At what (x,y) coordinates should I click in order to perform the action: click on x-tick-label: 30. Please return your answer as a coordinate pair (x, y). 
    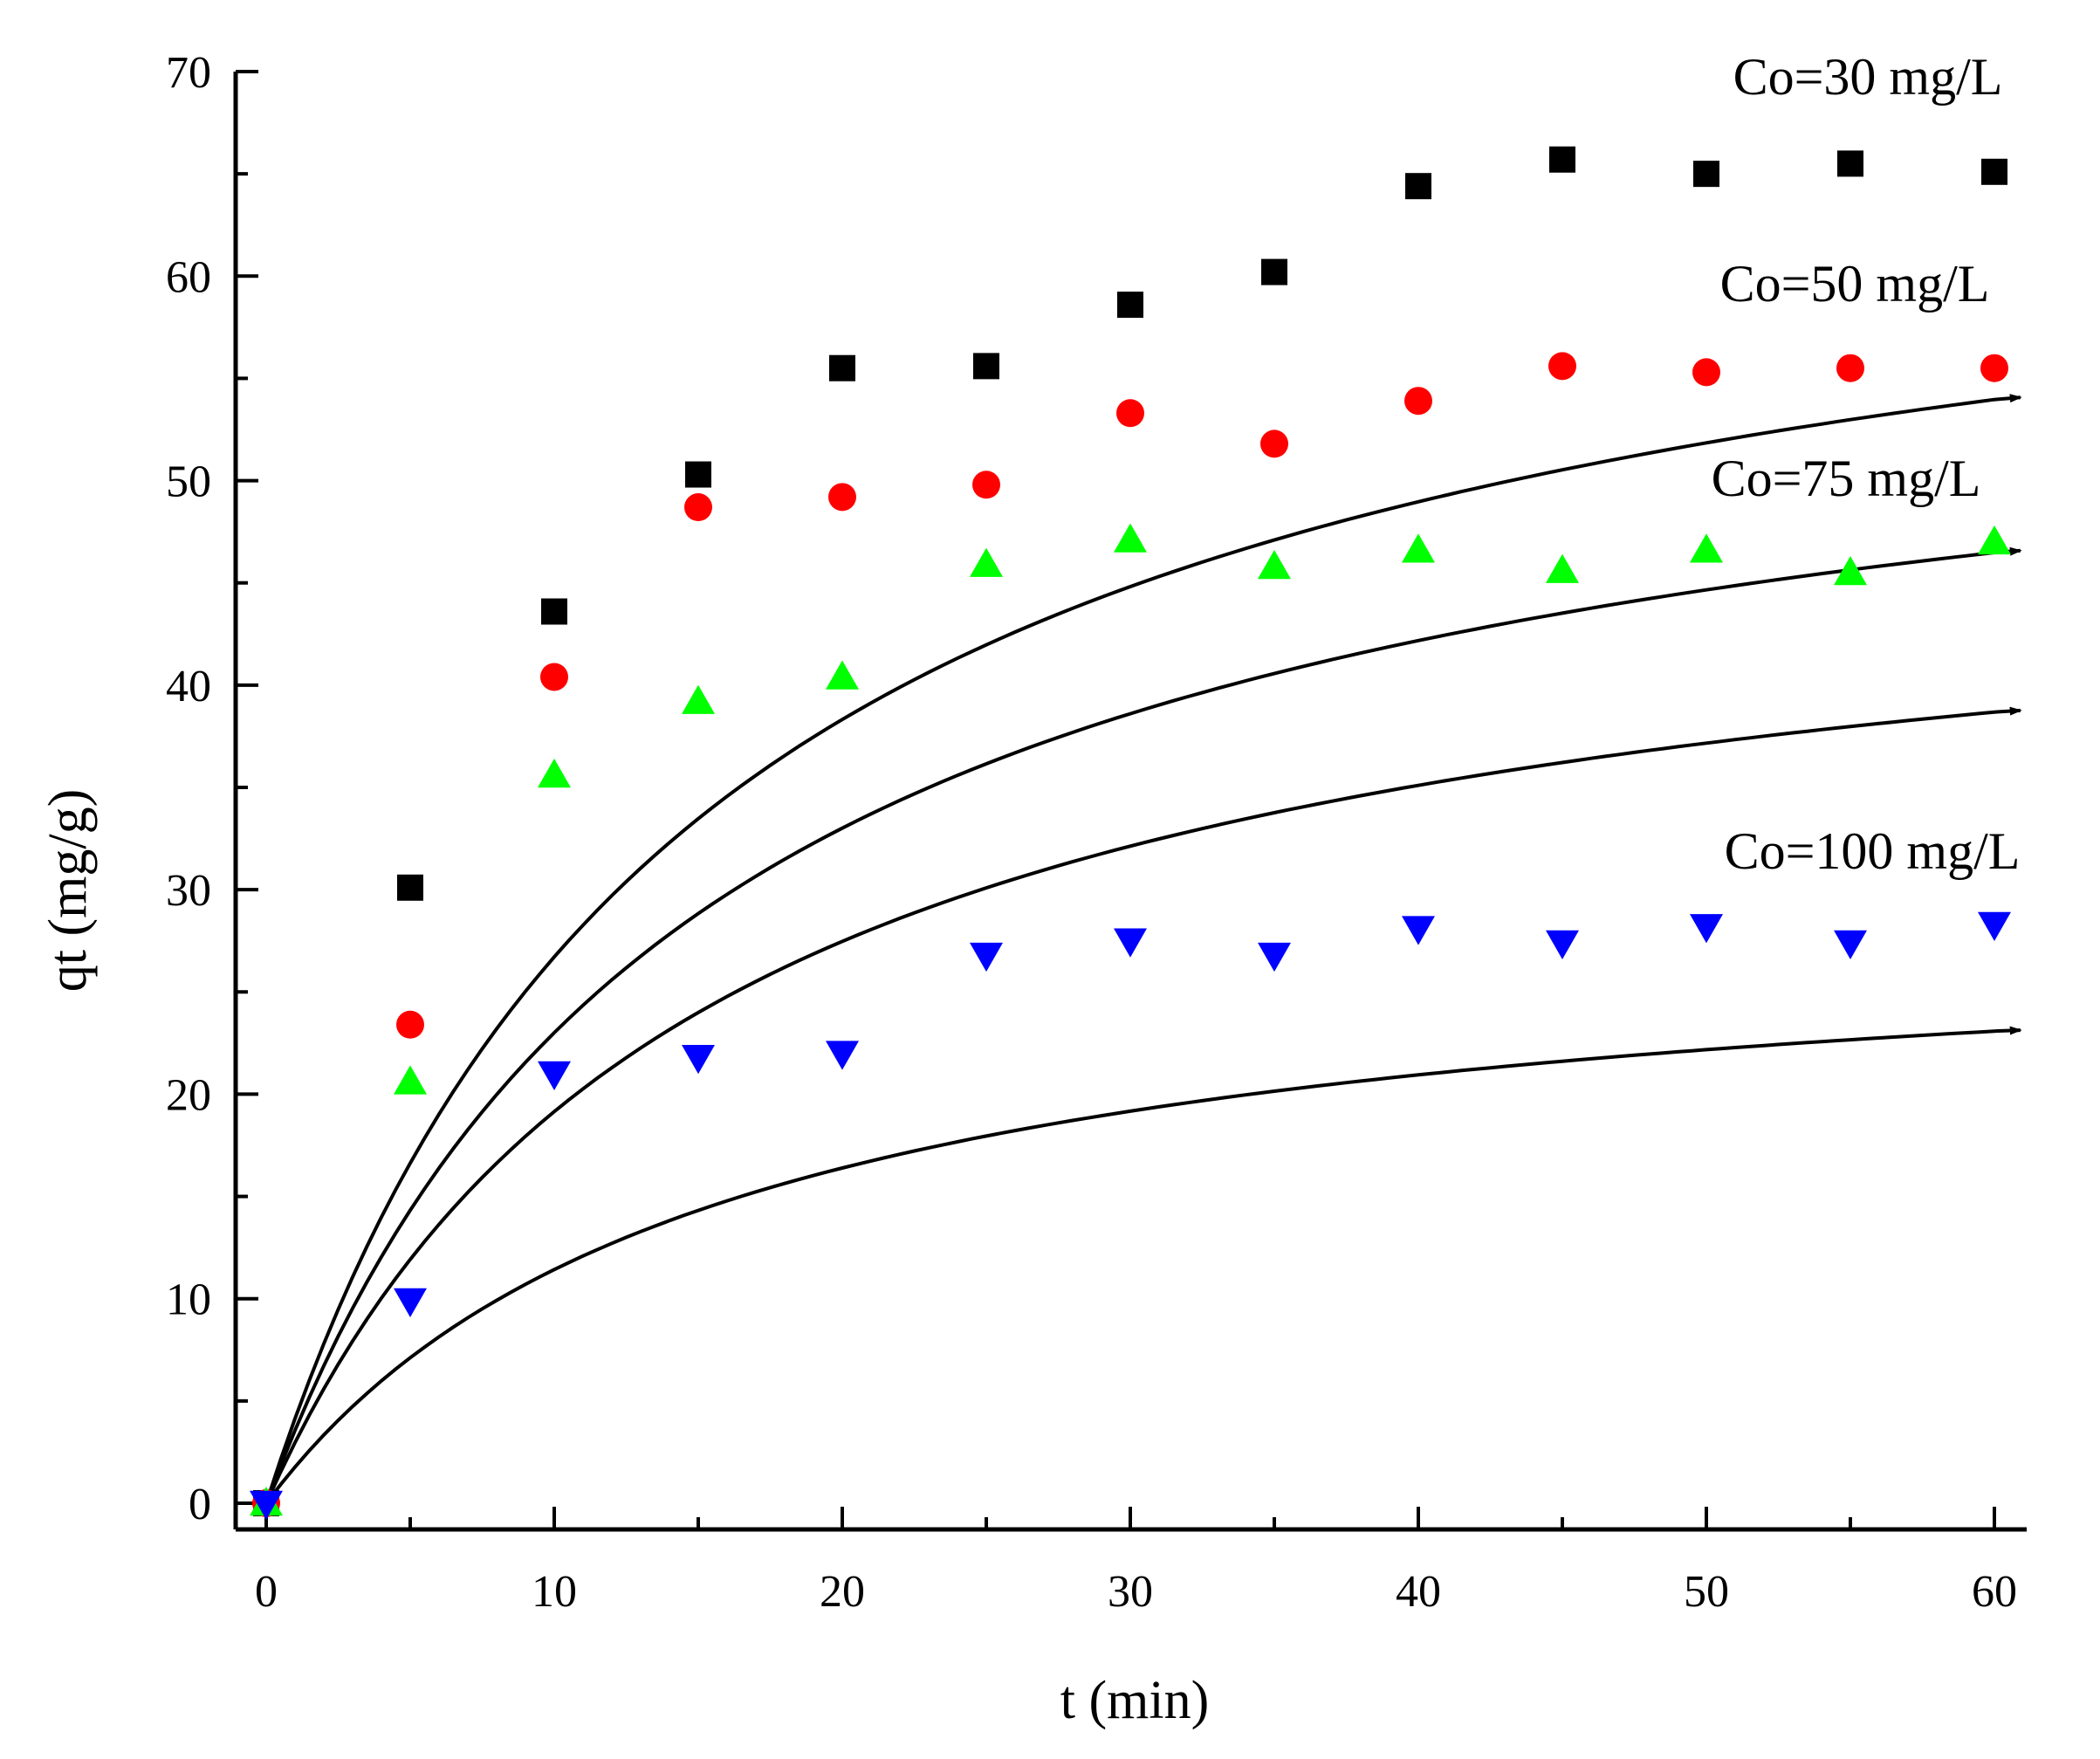
    Looking at the image, I should click on (1130, 1592).